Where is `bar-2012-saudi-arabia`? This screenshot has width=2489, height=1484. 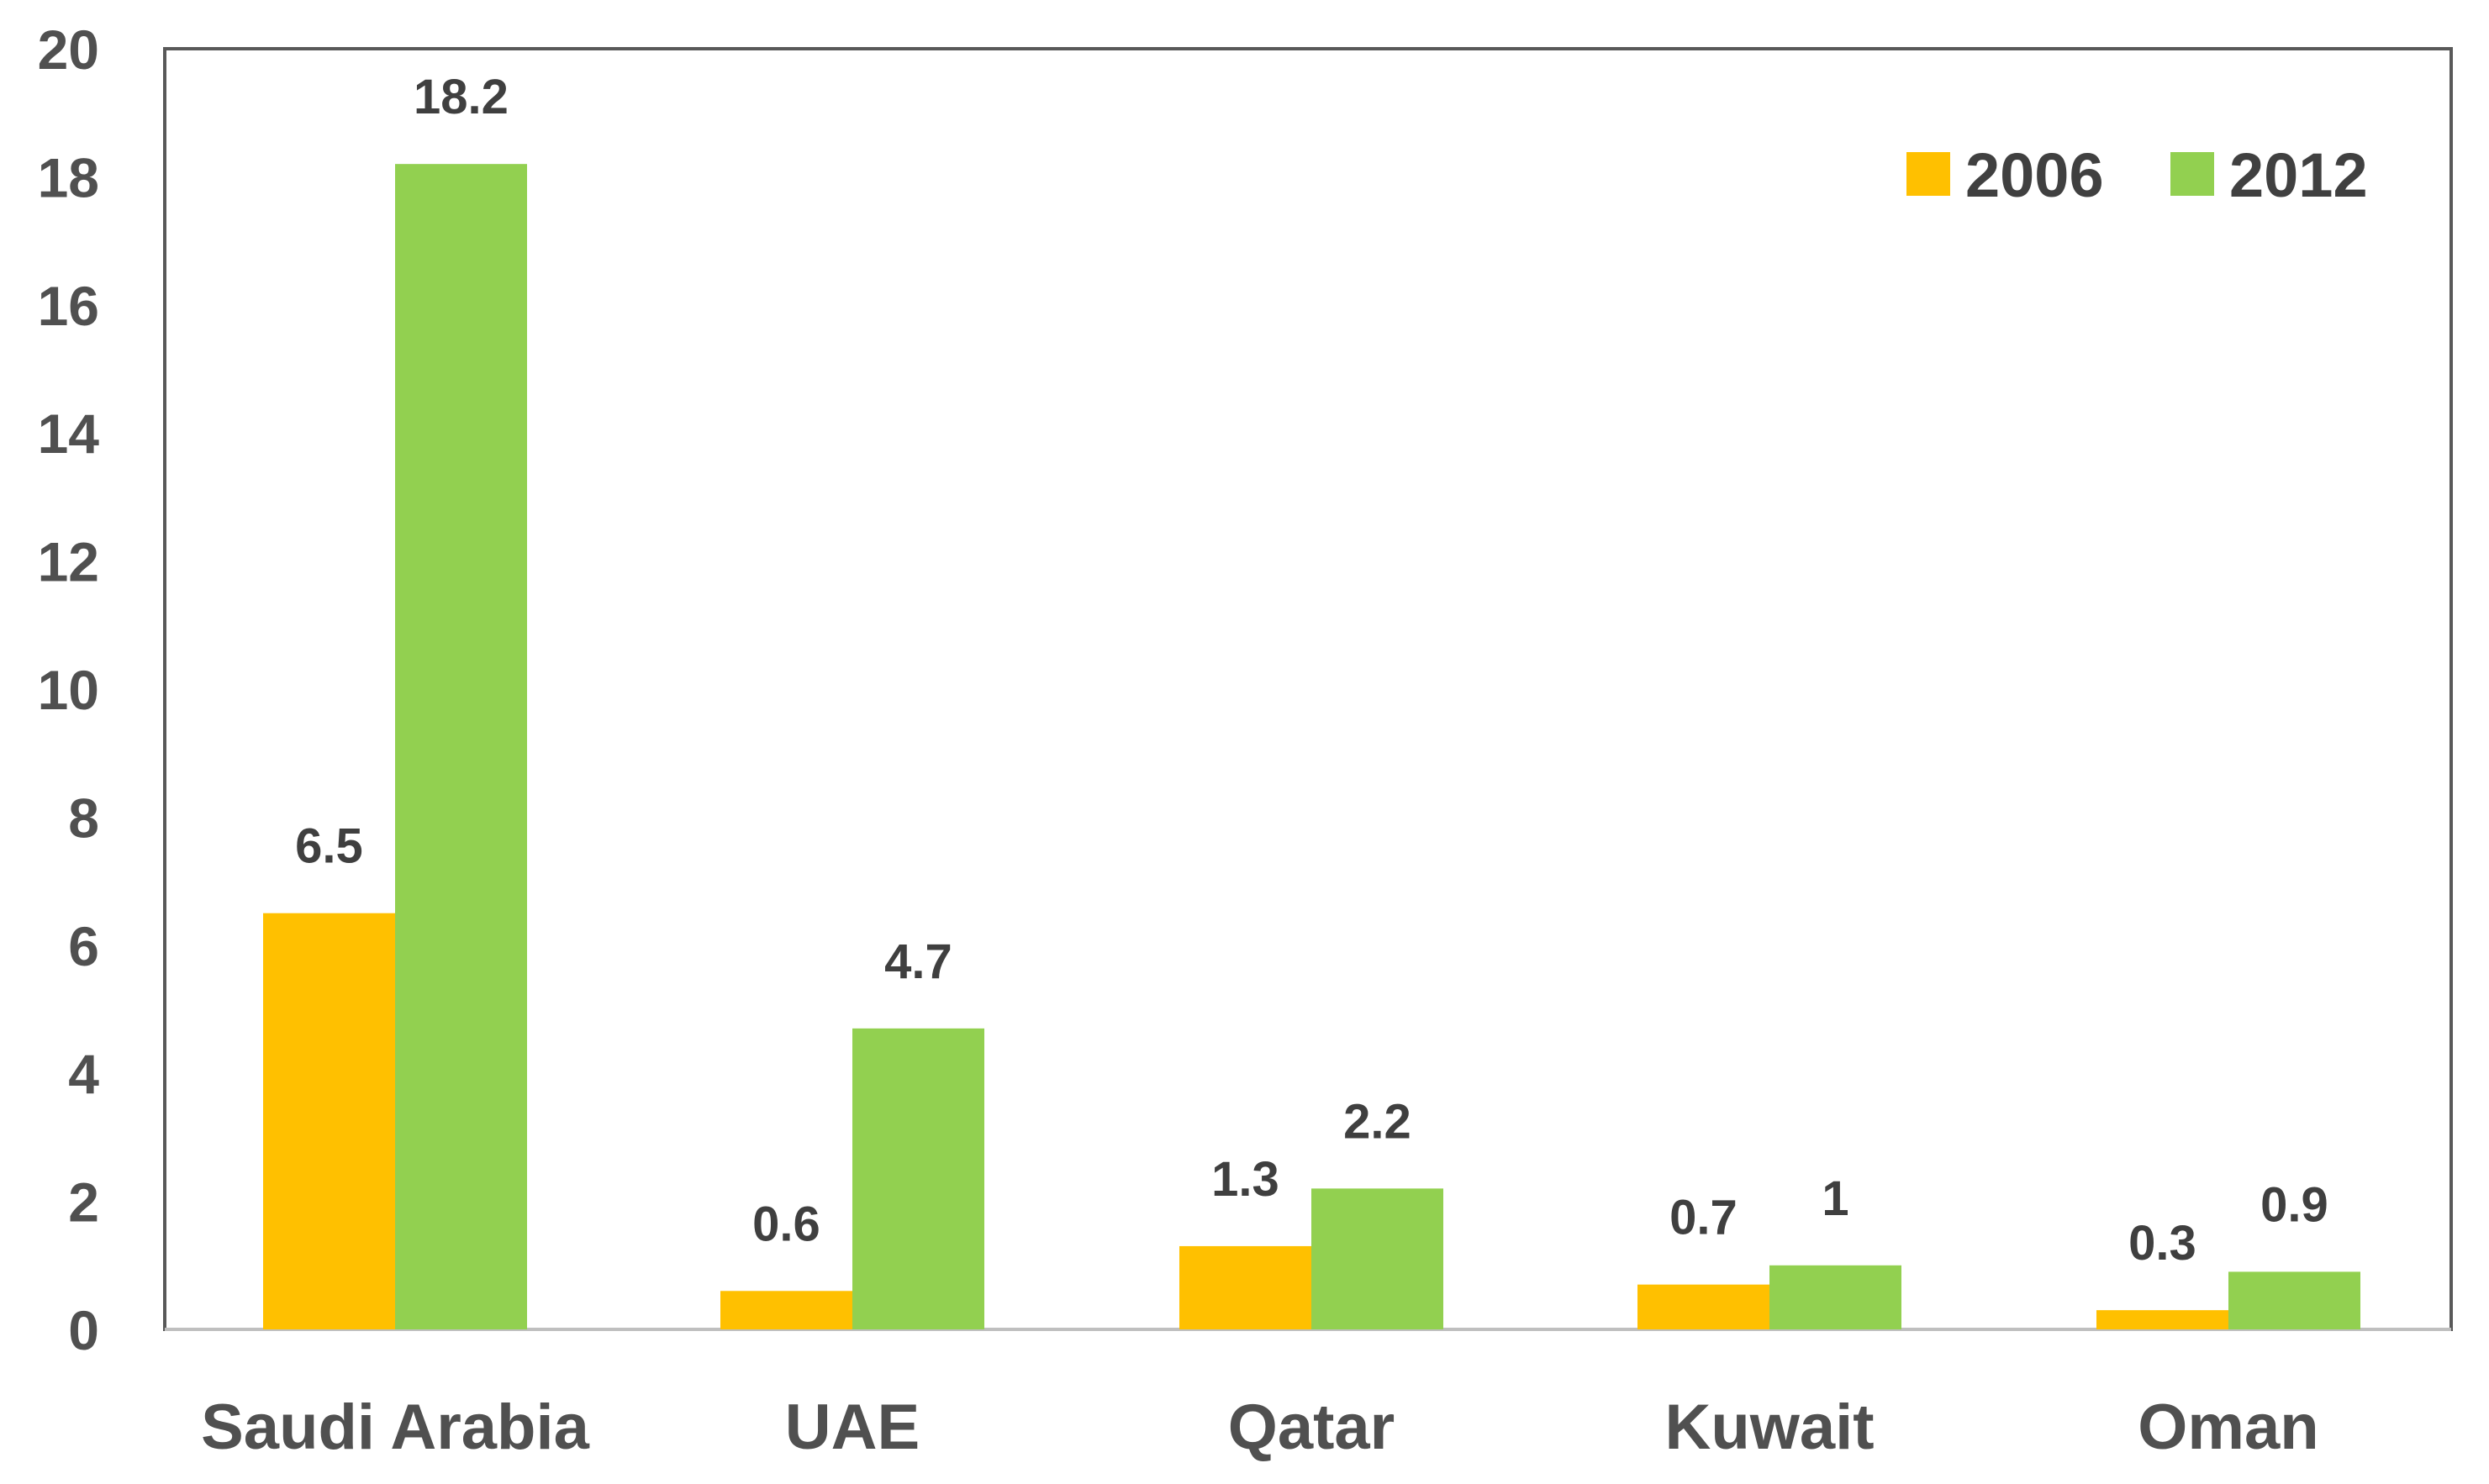 bar-2012-saudi-arabia is located at coordinates (461, 747).